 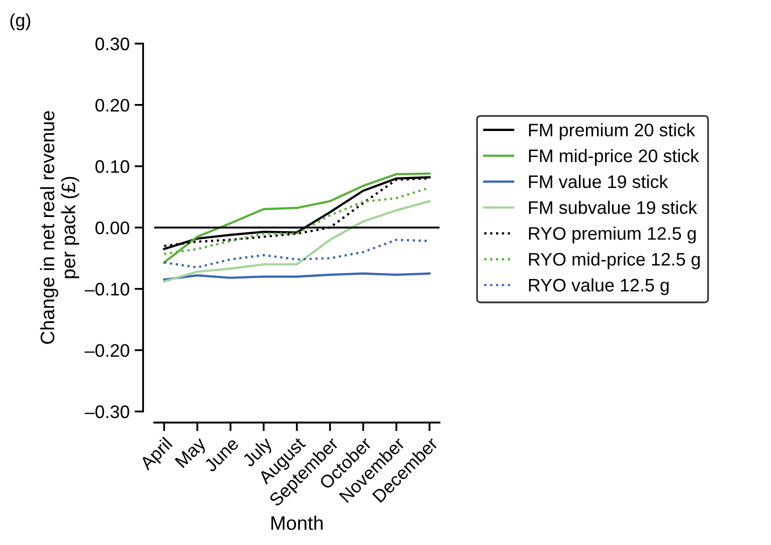 I want to click on x-axis-title: Month, so click(x=297, y=523).